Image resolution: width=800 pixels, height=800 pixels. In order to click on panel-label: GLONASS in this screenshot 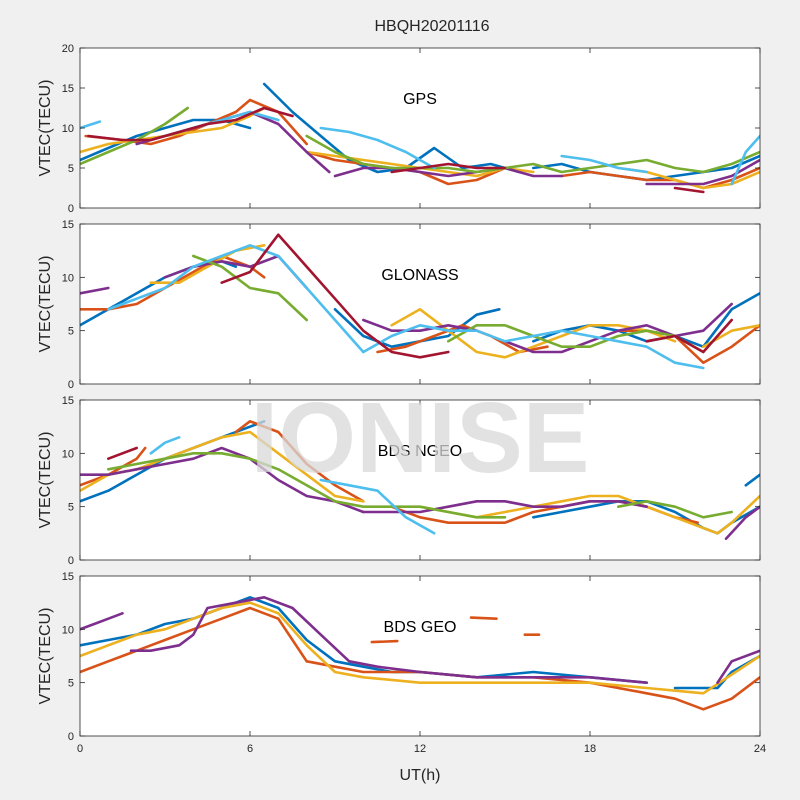, I will do `click(419, 275)`.